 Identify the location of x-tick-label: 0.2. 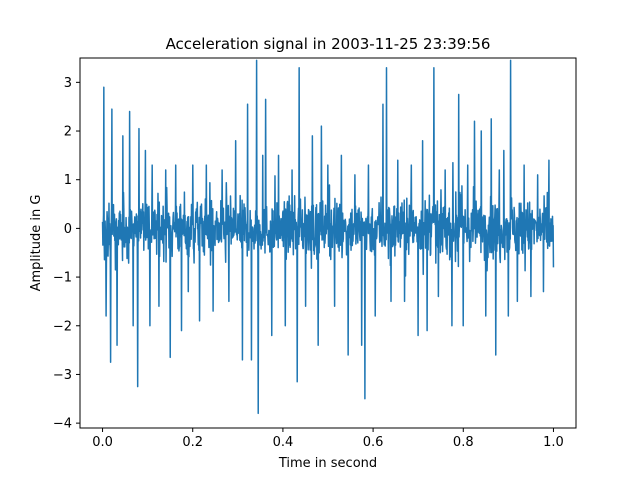
(192, 442).